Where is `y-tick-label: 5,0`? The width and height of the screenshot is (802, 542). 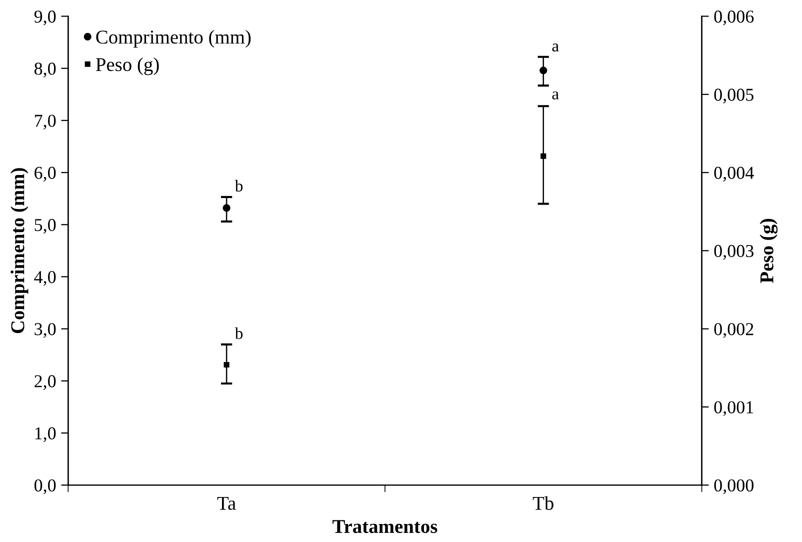 y-tick-label: 5,0 is located at coordinates (45, 226).